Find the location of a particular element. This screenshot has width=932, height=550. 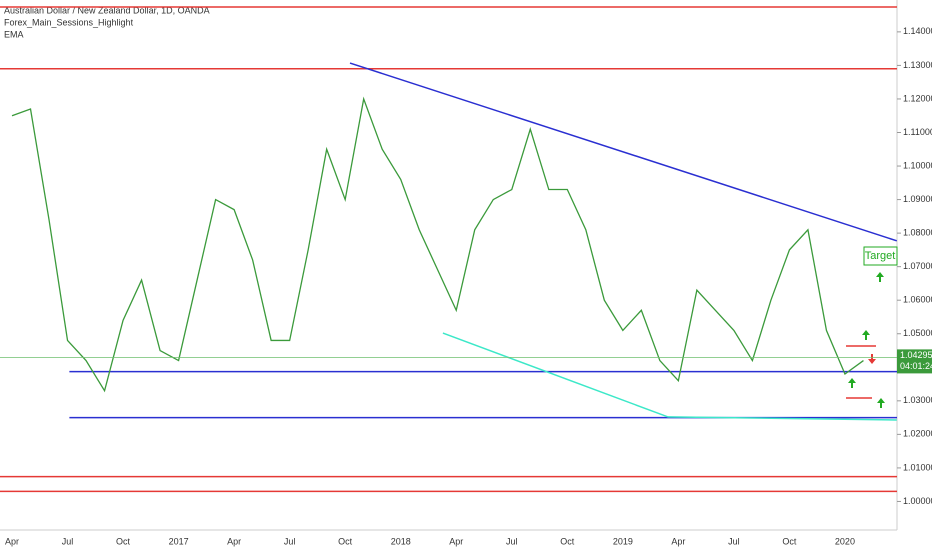

y-tick-label: 1.11000 is located at coordinates (917, 132).